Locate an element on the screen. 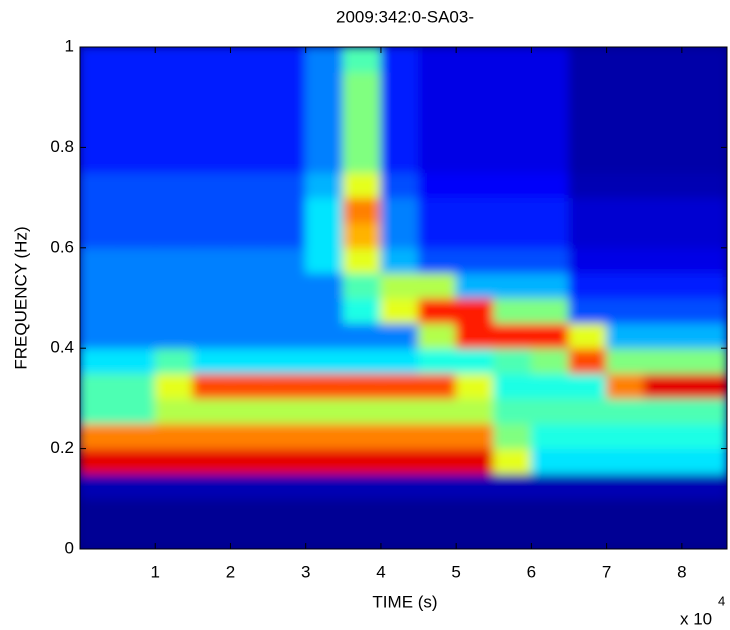  y-tick-label: 1 is located at coordinates (69, 45).